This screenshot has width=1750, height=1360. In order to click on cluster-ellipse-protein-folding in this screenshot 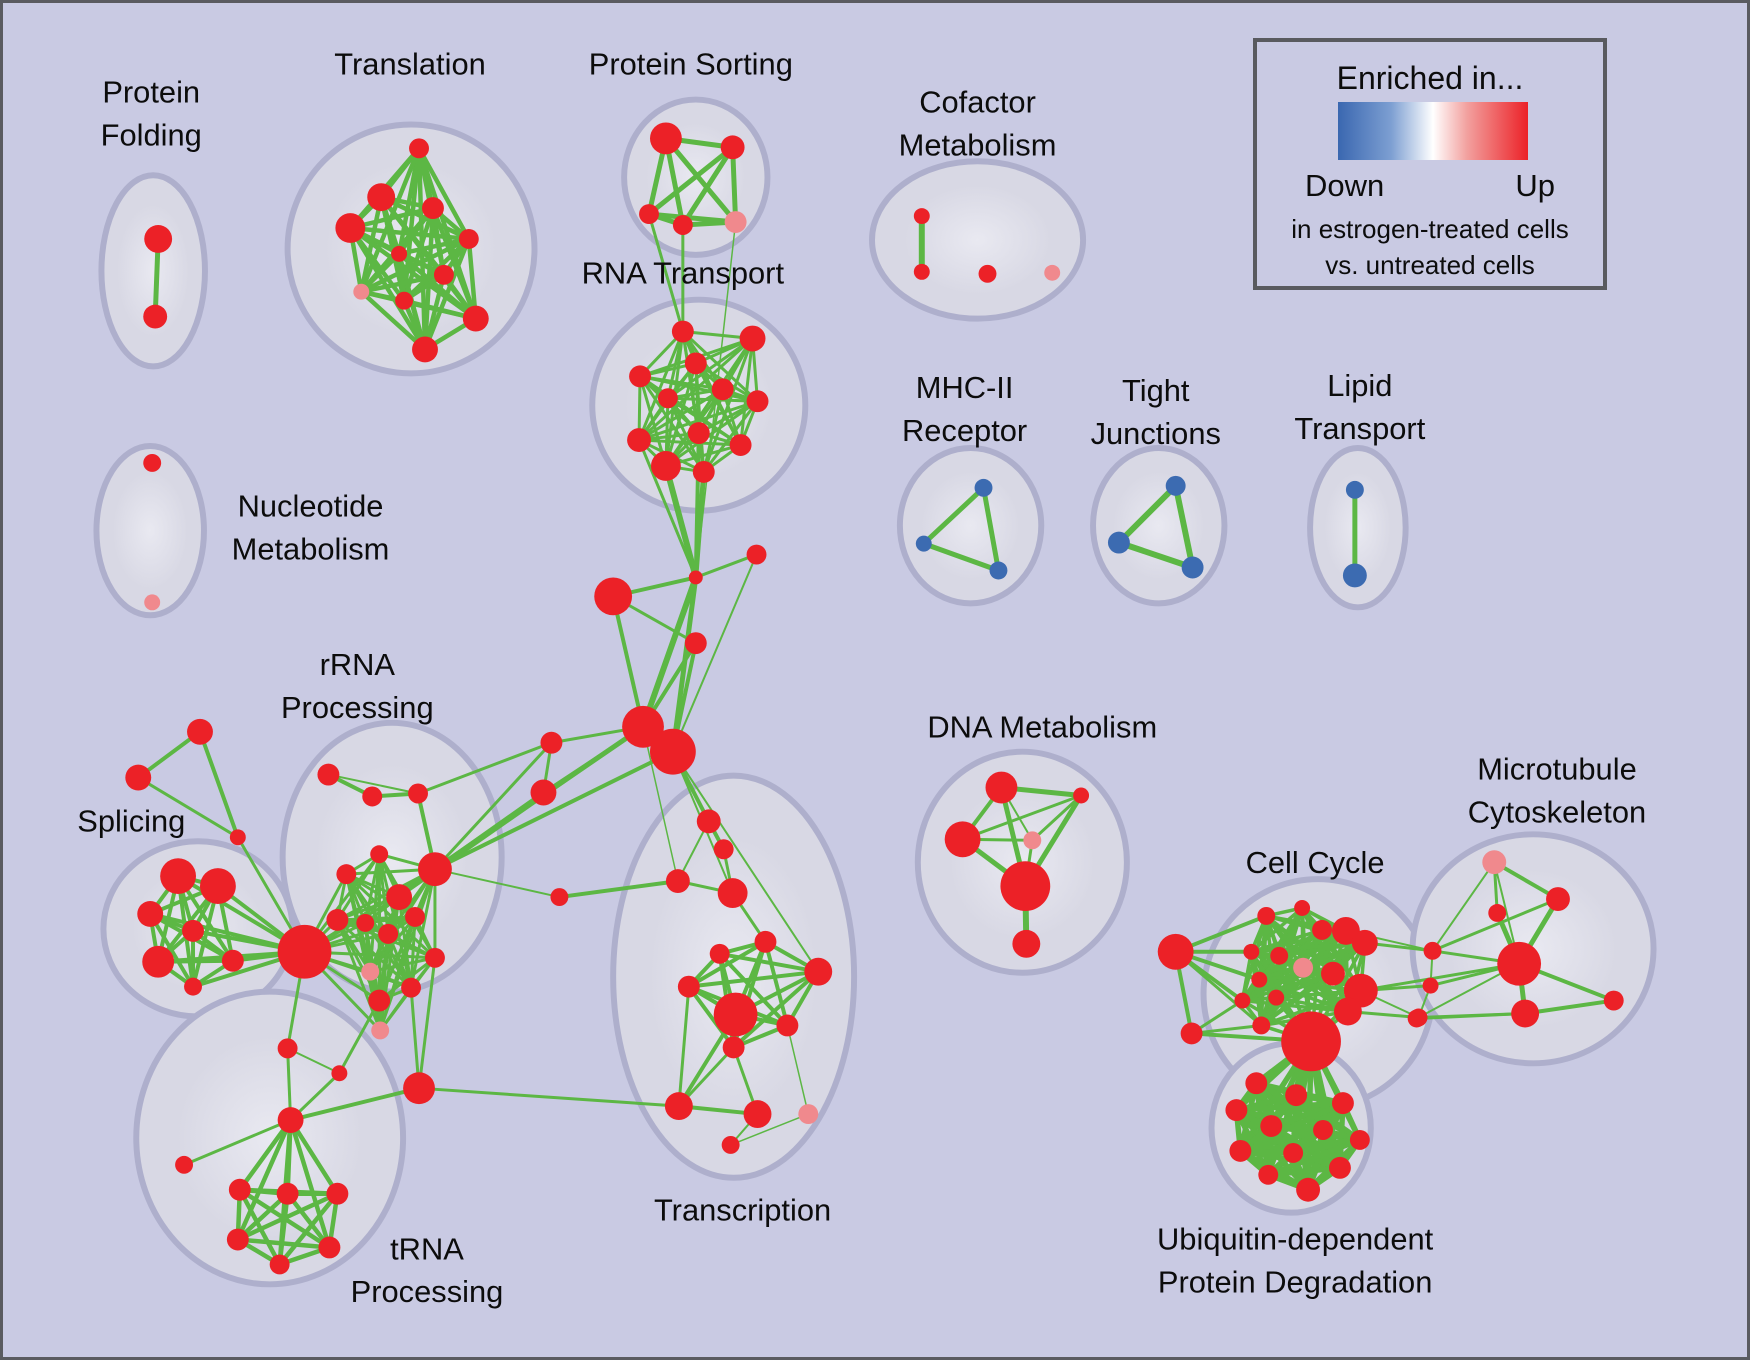, I will do `click(153, 271)`.